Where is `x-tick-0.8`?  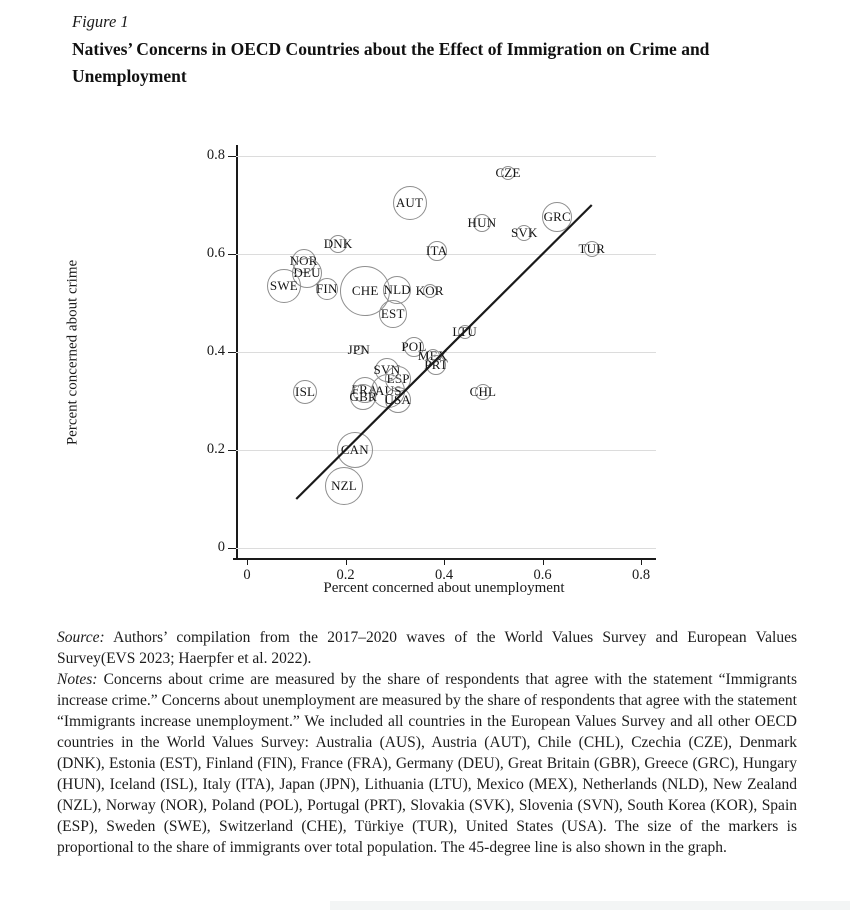
x-tick-0.8 is located at coordinates (642, 561).